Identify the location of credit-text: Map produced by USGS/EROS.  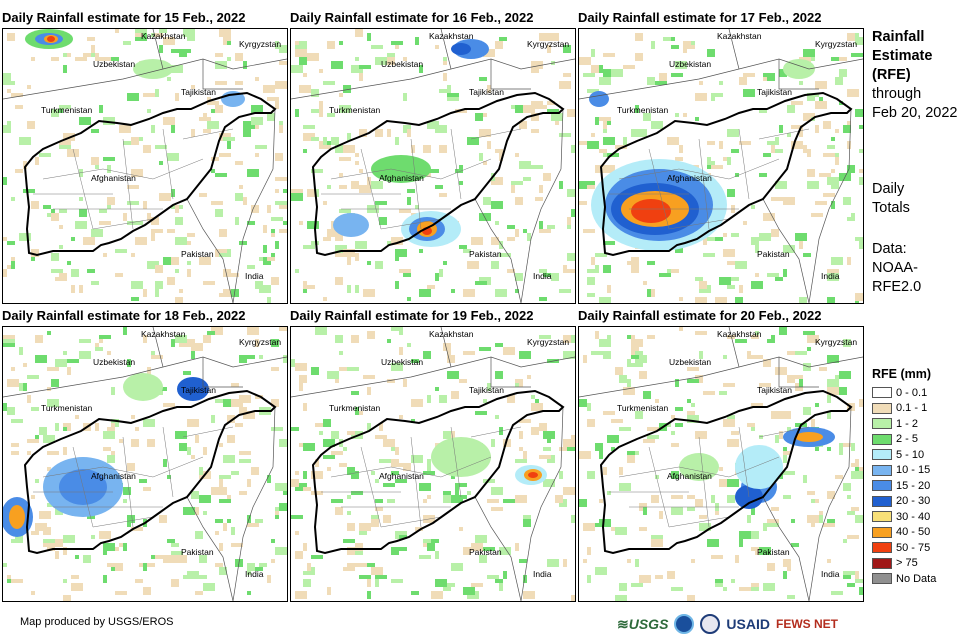
(97, 622).